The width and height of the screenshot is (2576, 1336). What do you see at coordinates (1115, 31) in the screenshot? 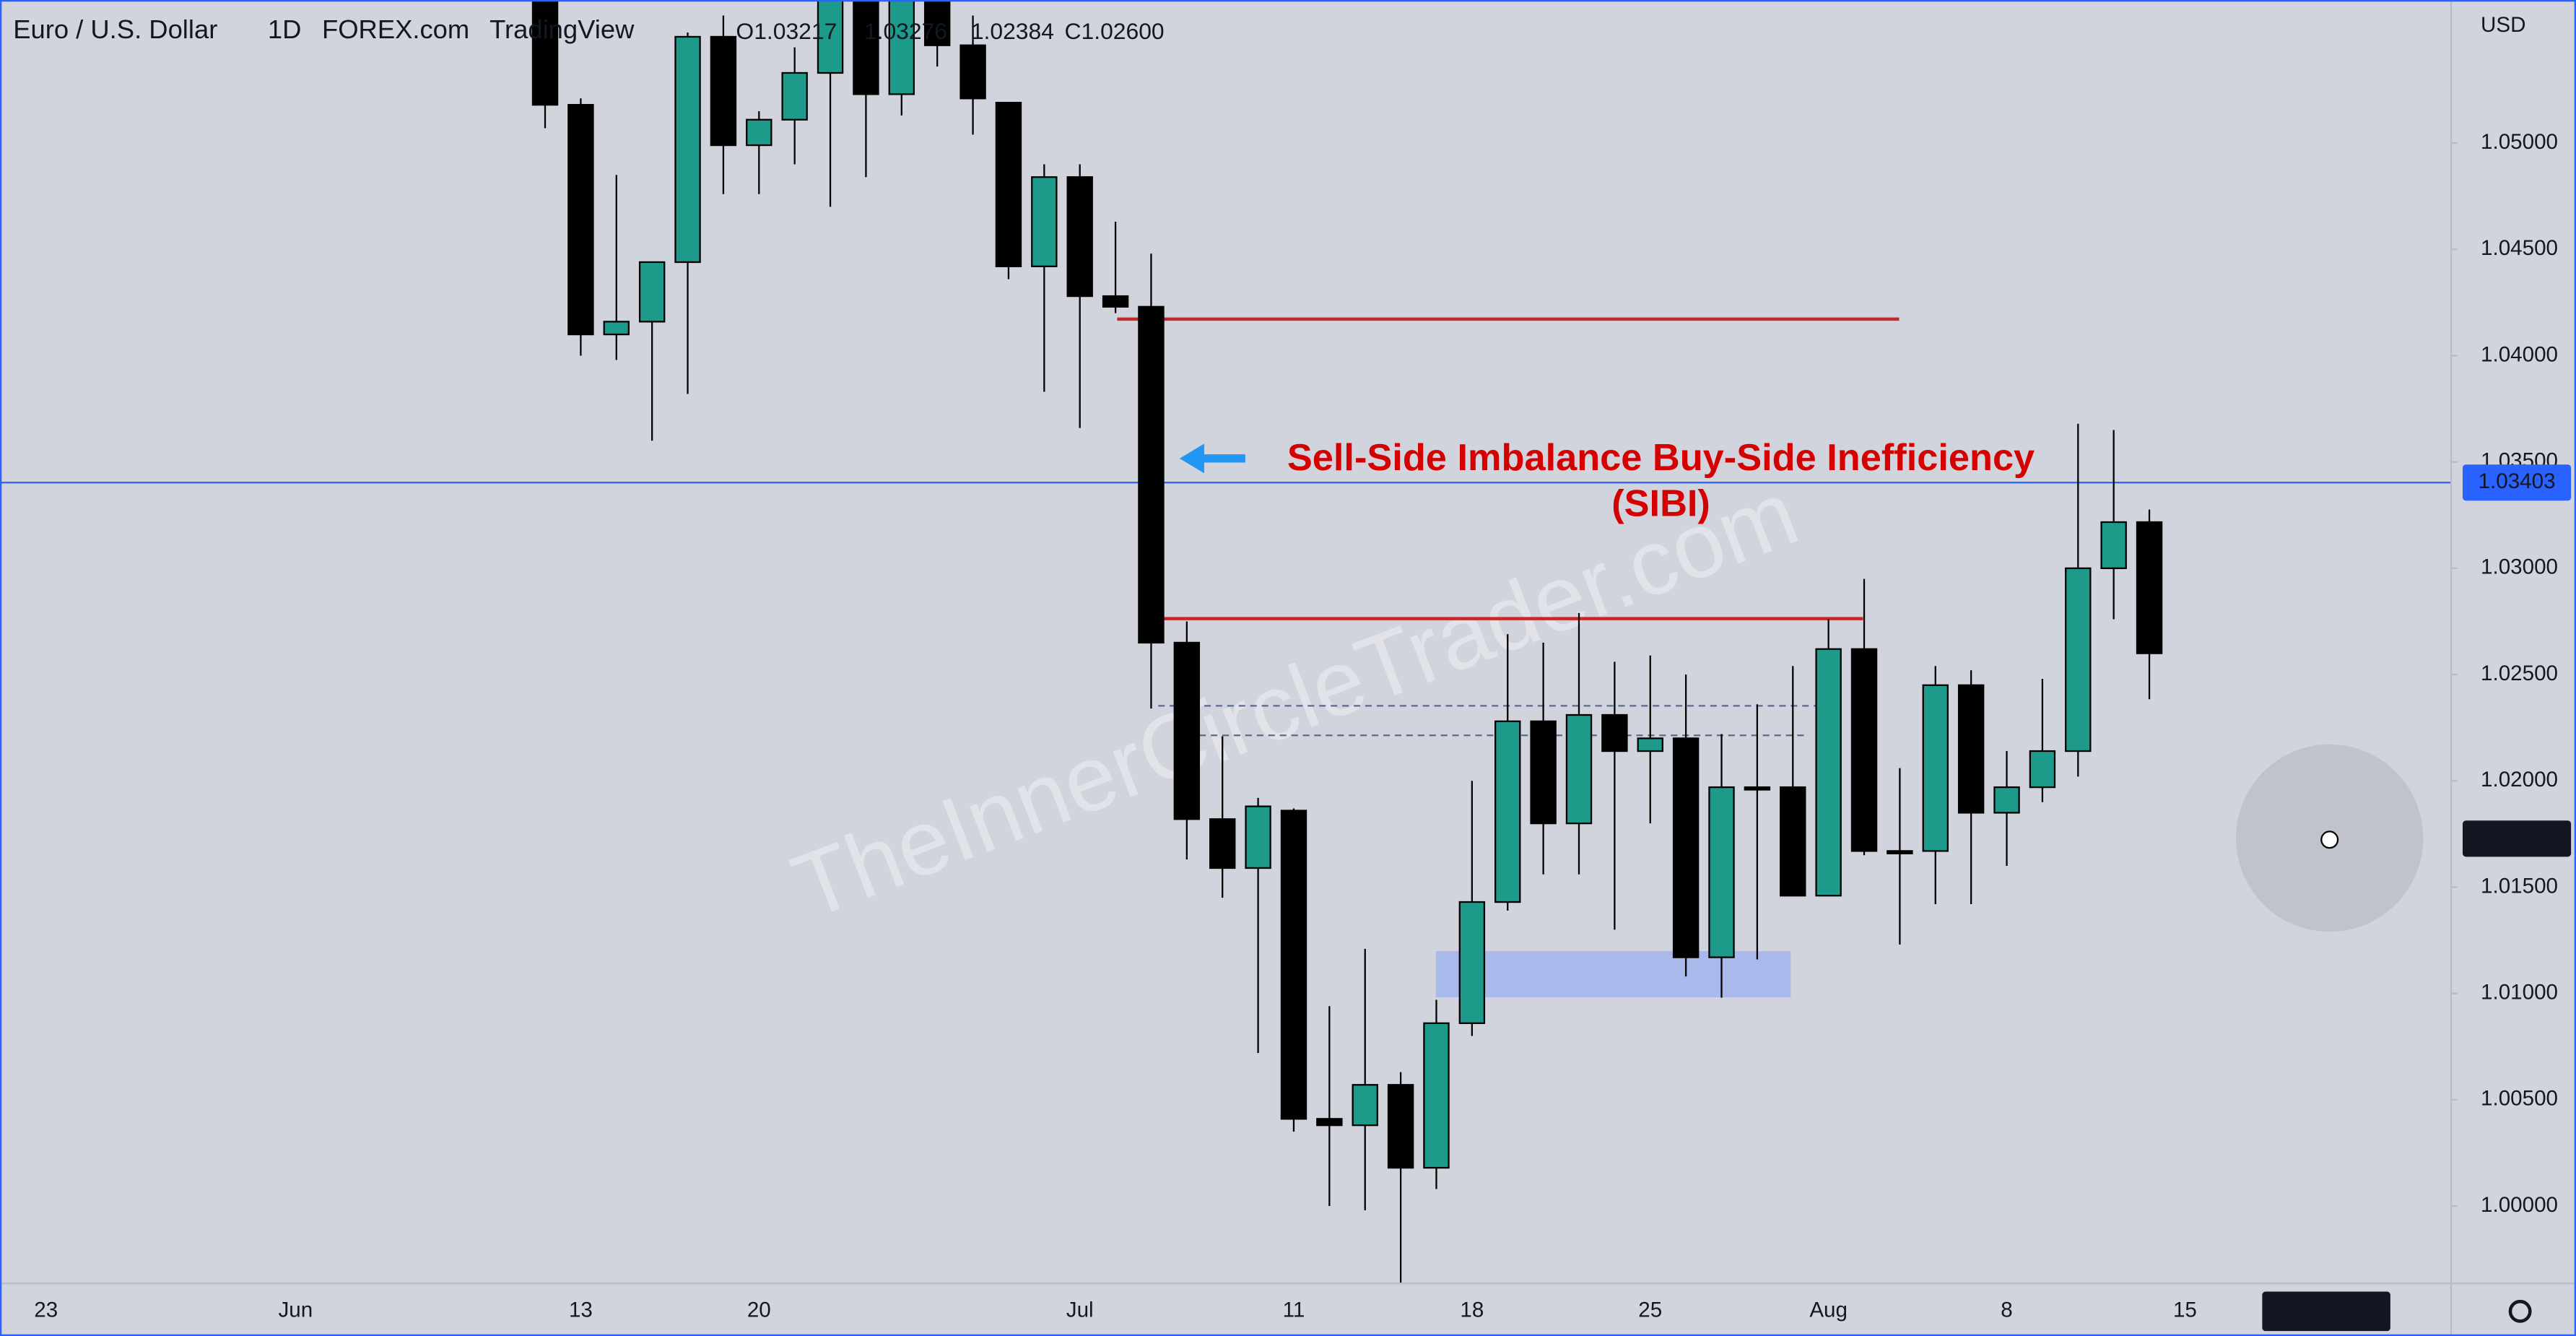
I see `ohlc-close: C1.02600` at bounding box center [1115, 31].